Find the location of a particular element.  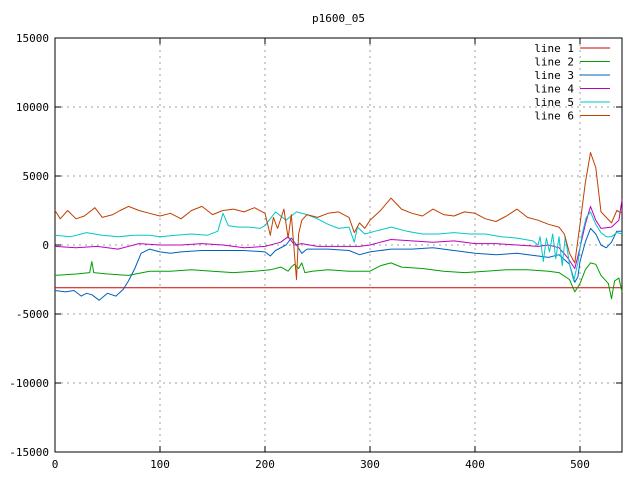

legend-label: line 6 is located at coordinates (554, 116).